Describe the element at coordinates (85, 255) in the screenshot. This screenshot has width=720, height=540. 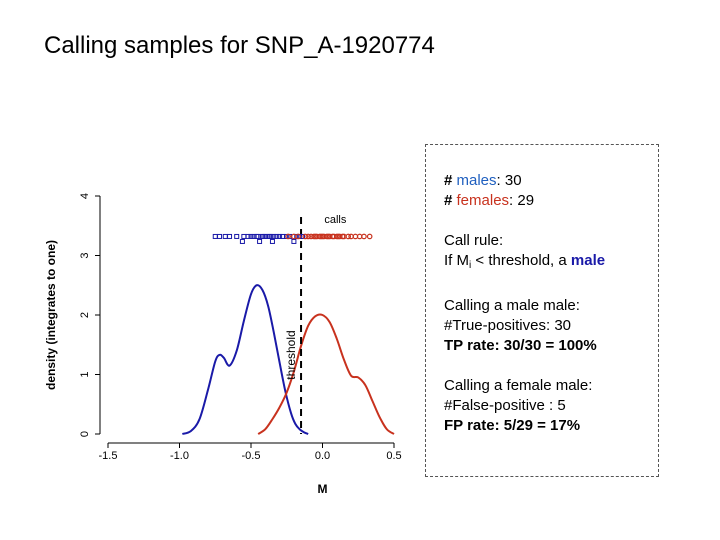
I see `y-tick-label: 3` at that location.